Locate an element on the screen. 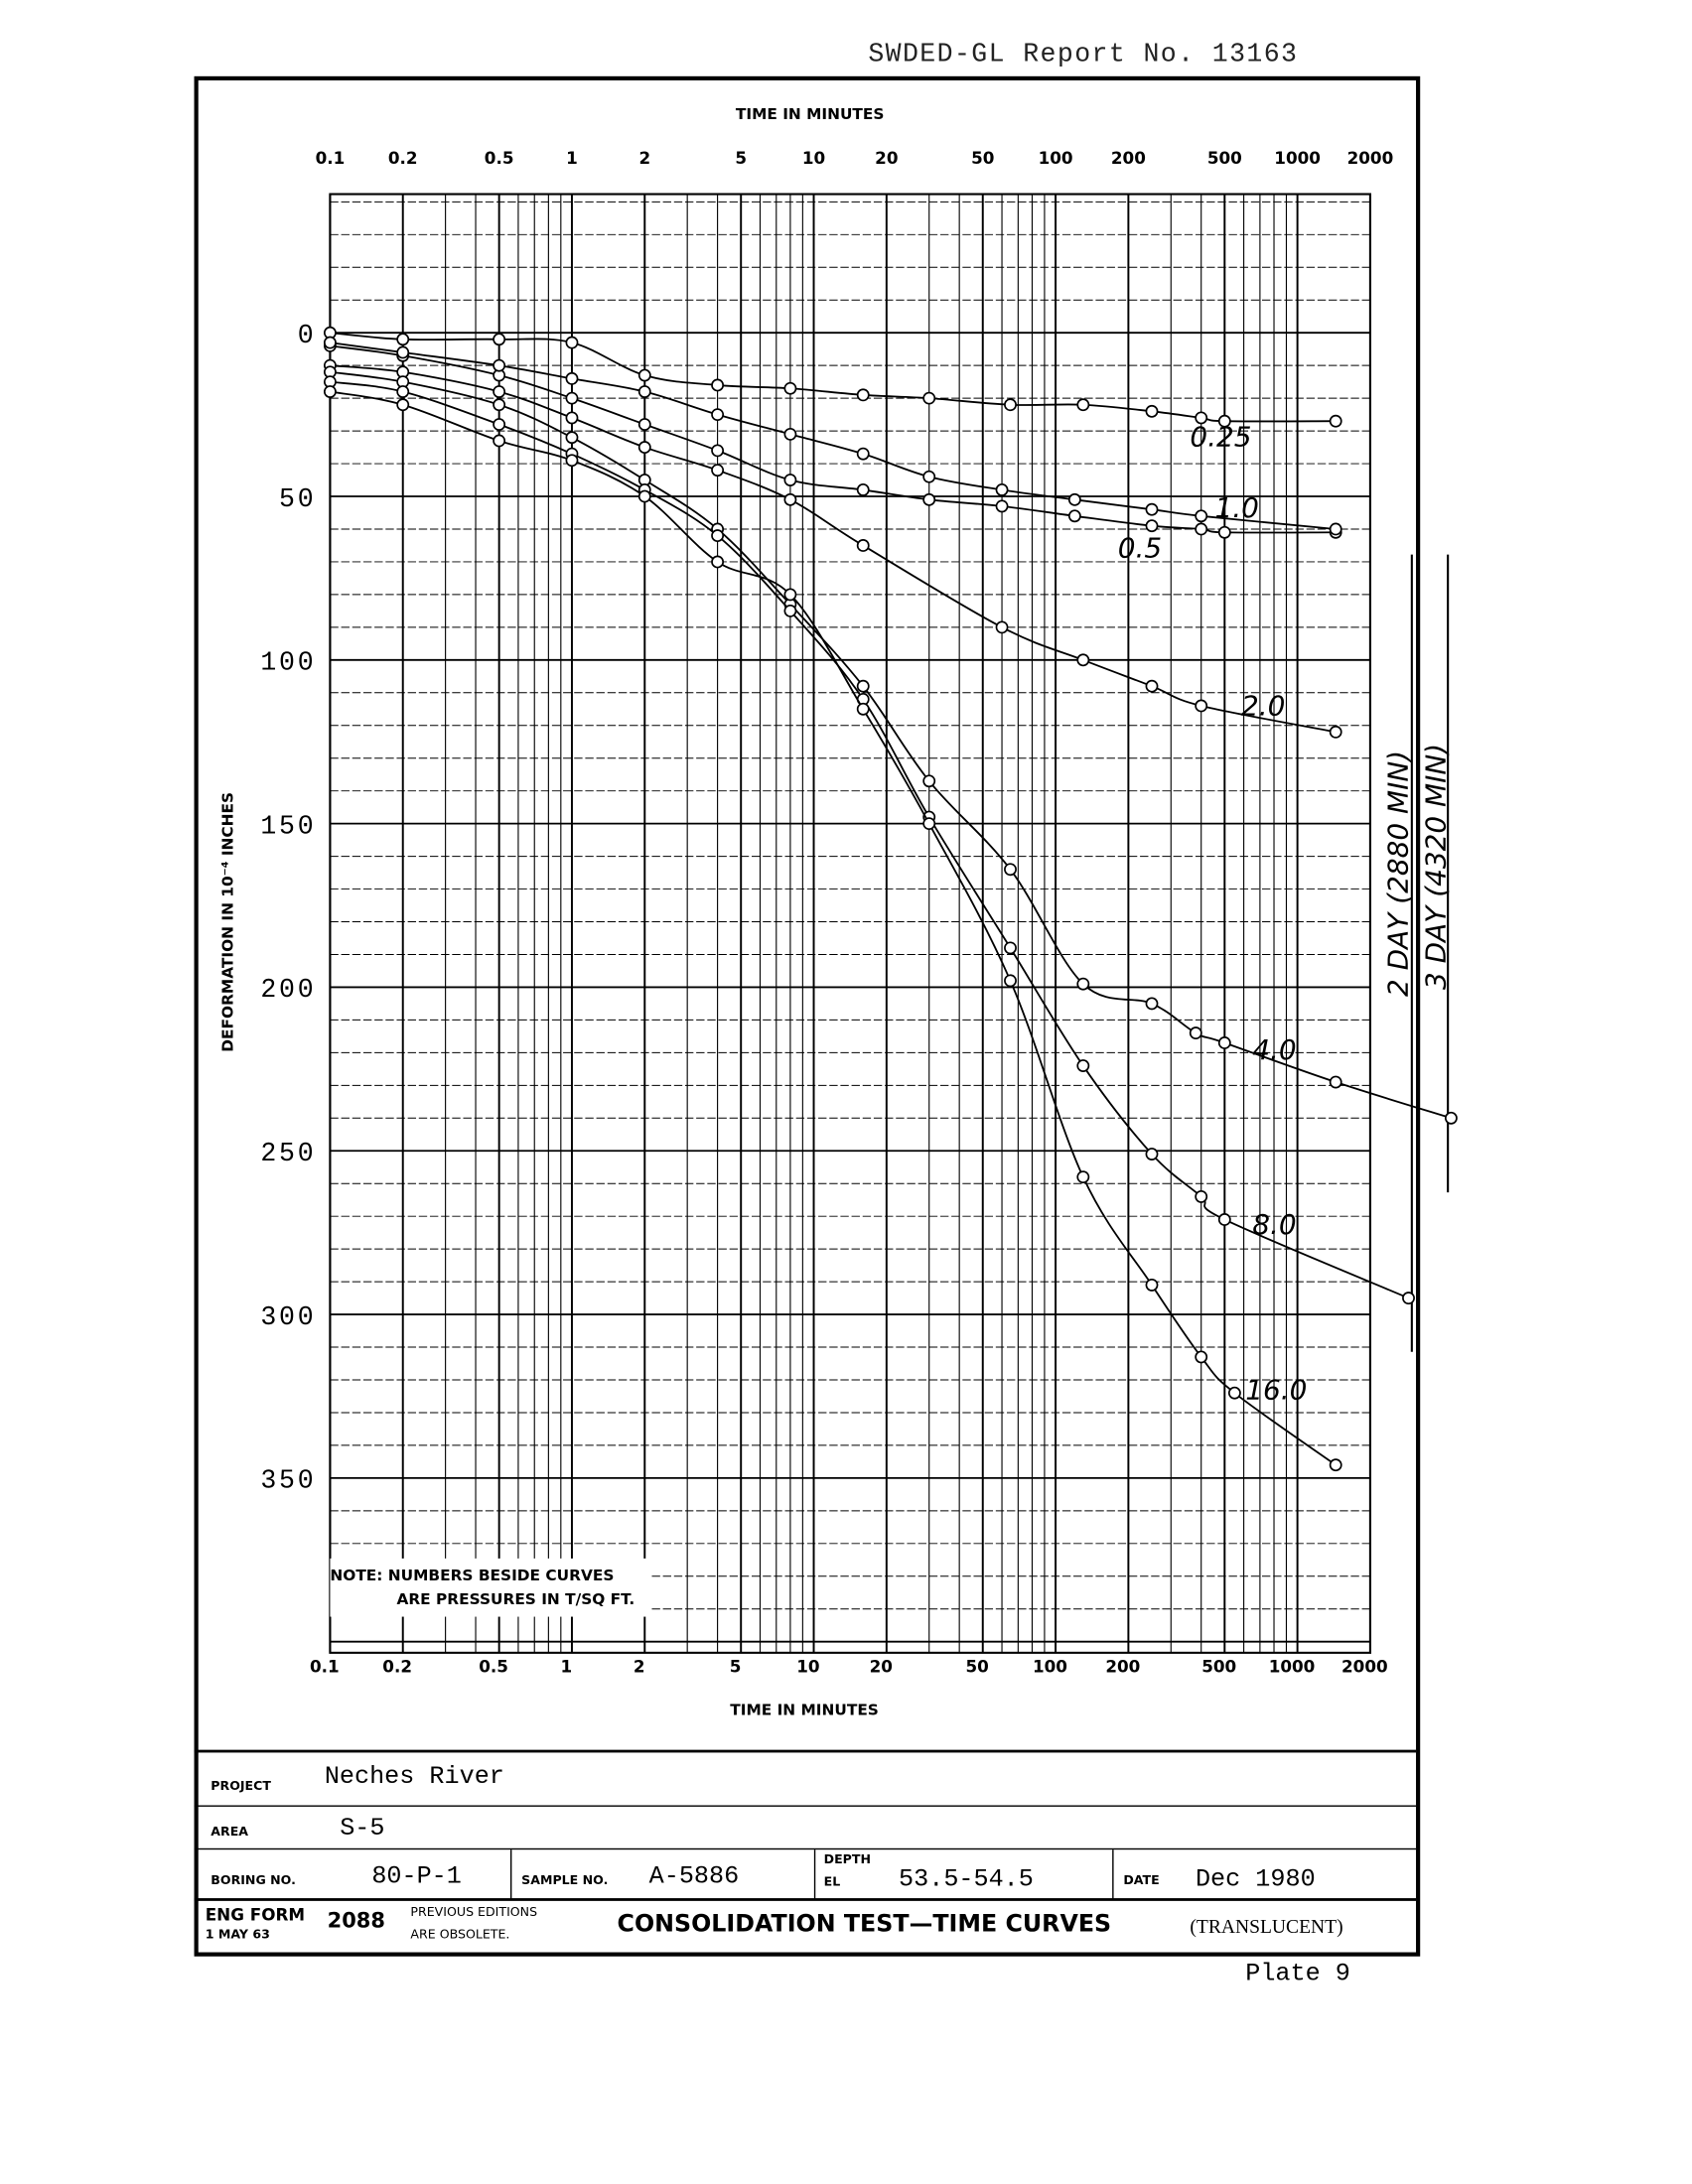 Image resolution: width=1692 pixels, height=2184 pixels. form-date: 1 MAY 63 is located at coordinates (237, 1935).